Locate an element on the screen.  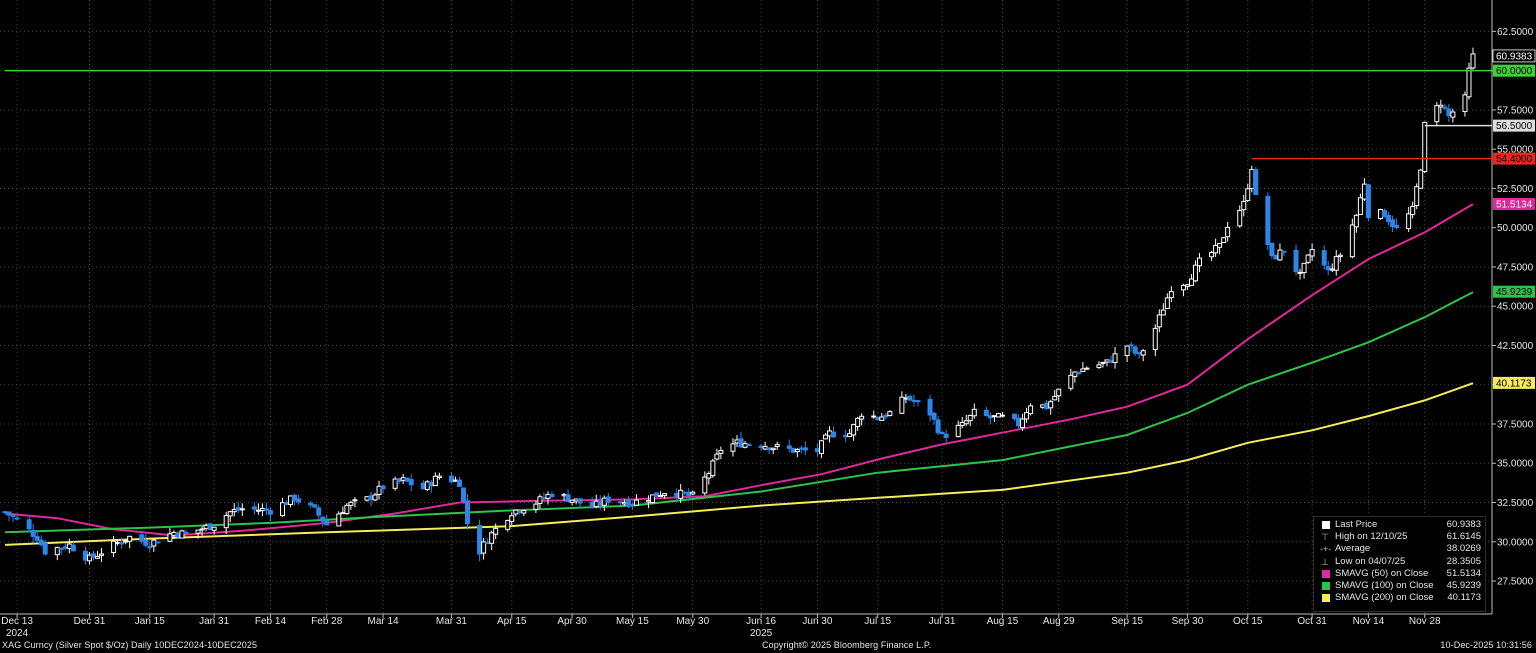
x-tick-label: Feb 14 is located at coordinates (271, 621).